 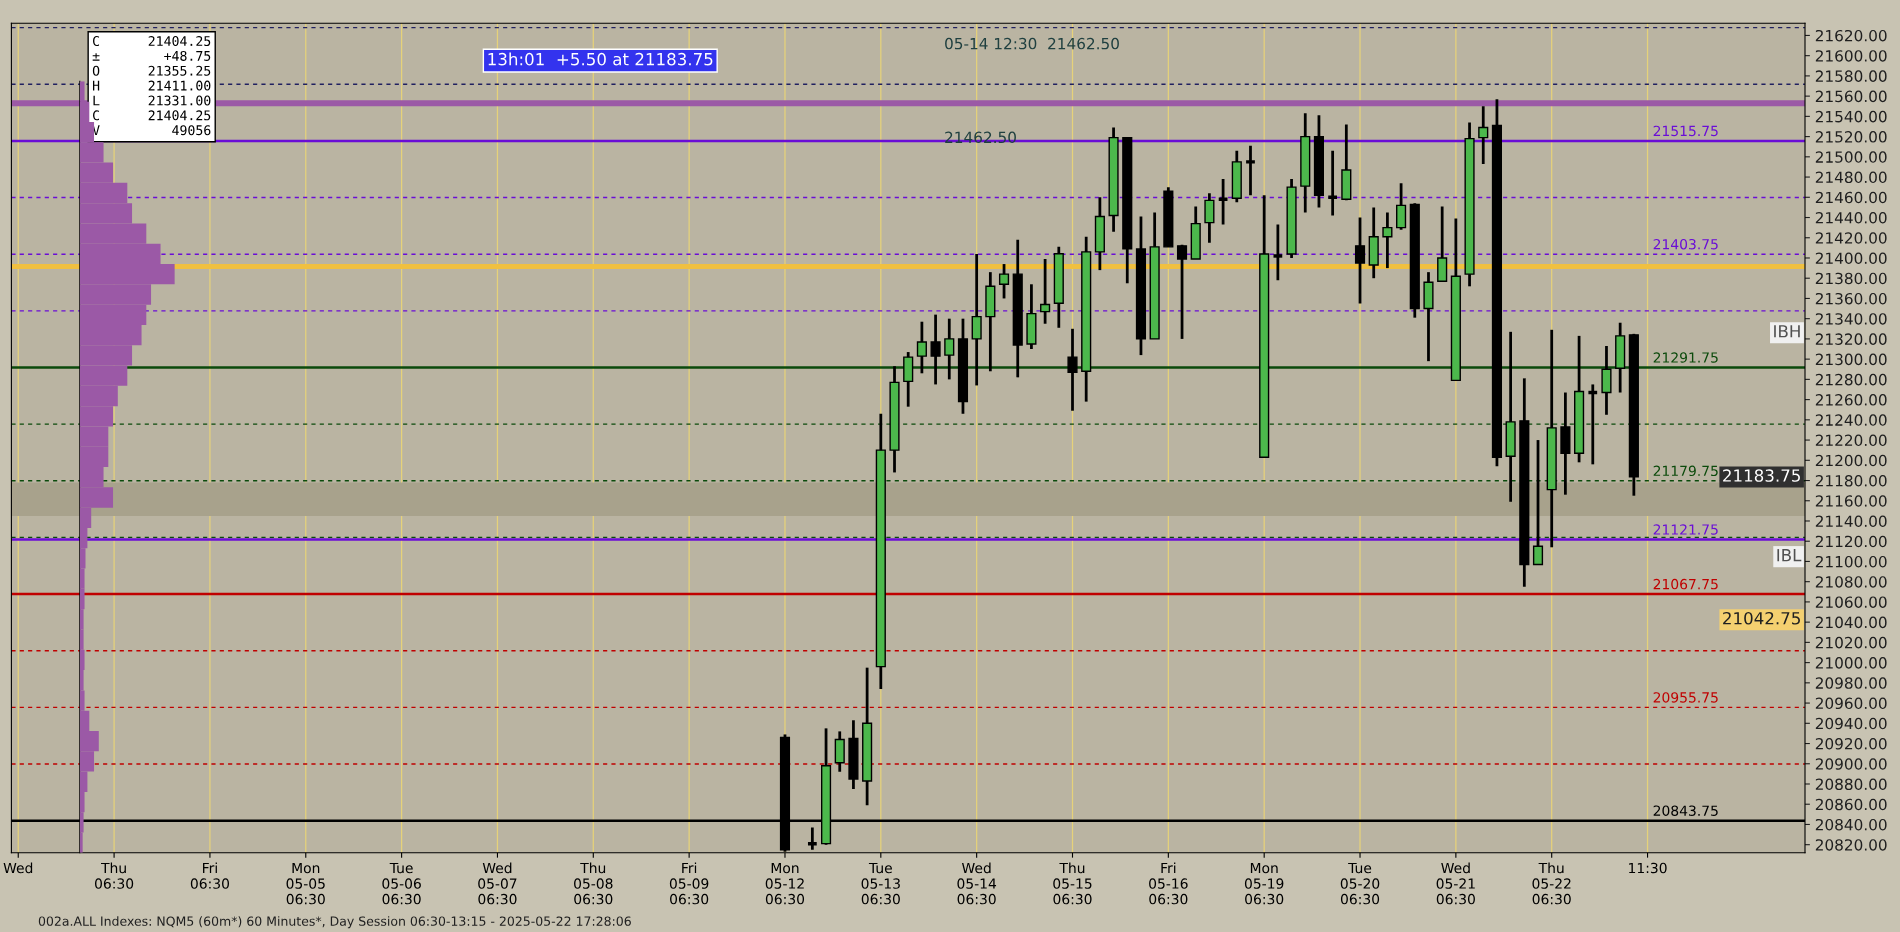 I want to click on annotation: 21042.75, so click(x=1761, y=618).